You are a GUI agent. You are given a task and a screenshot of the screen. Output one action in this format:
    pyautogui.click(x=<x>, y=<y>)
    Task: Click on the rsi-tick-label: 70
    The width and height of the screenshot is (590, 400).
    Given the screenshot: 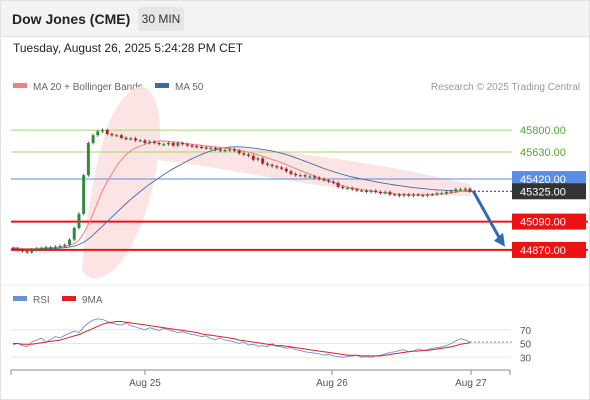 What is the action you would take?
    pyautogui.click(x=526, y=331)
    